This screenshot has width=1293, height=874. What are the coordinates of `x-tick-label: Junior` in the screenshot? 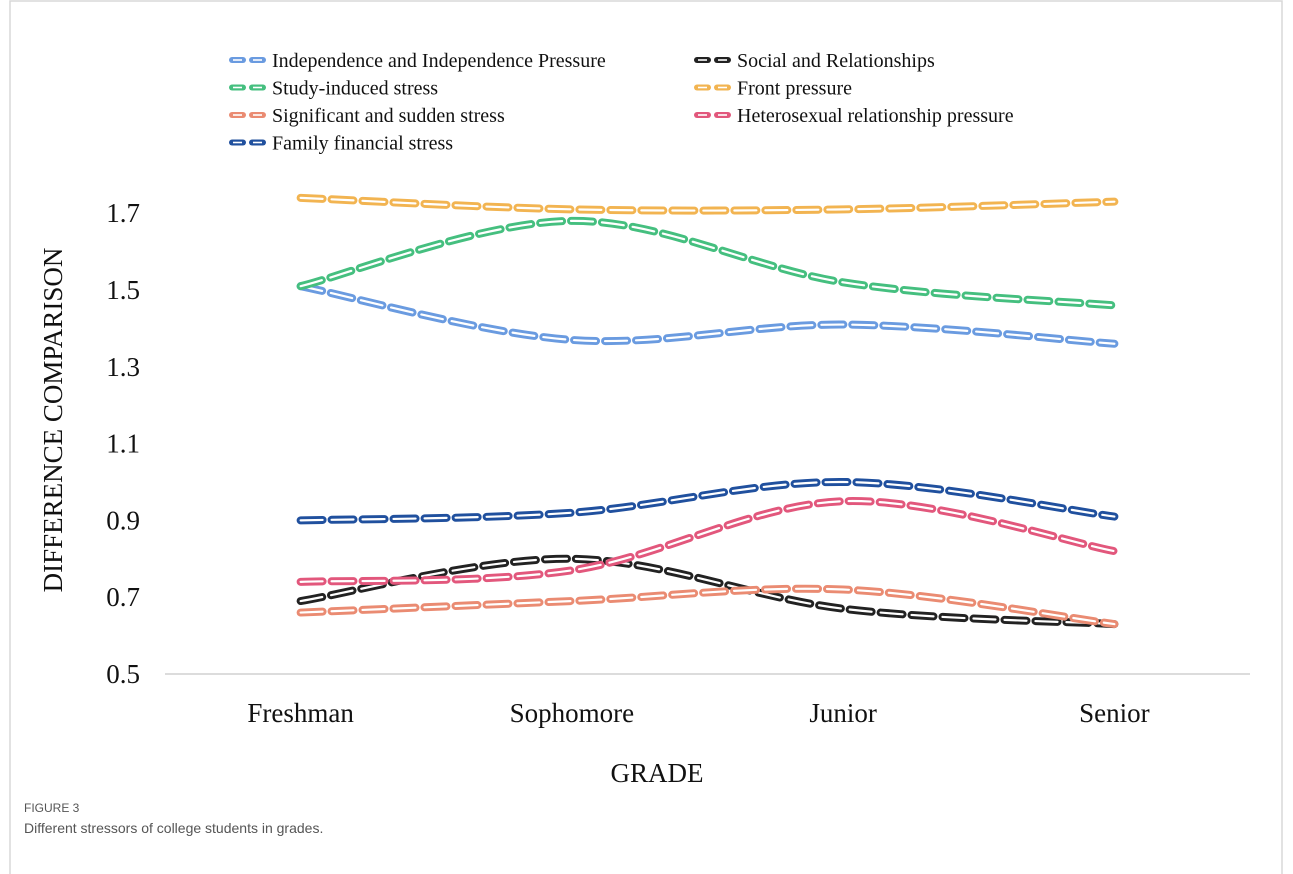 It's located at (843, 713).